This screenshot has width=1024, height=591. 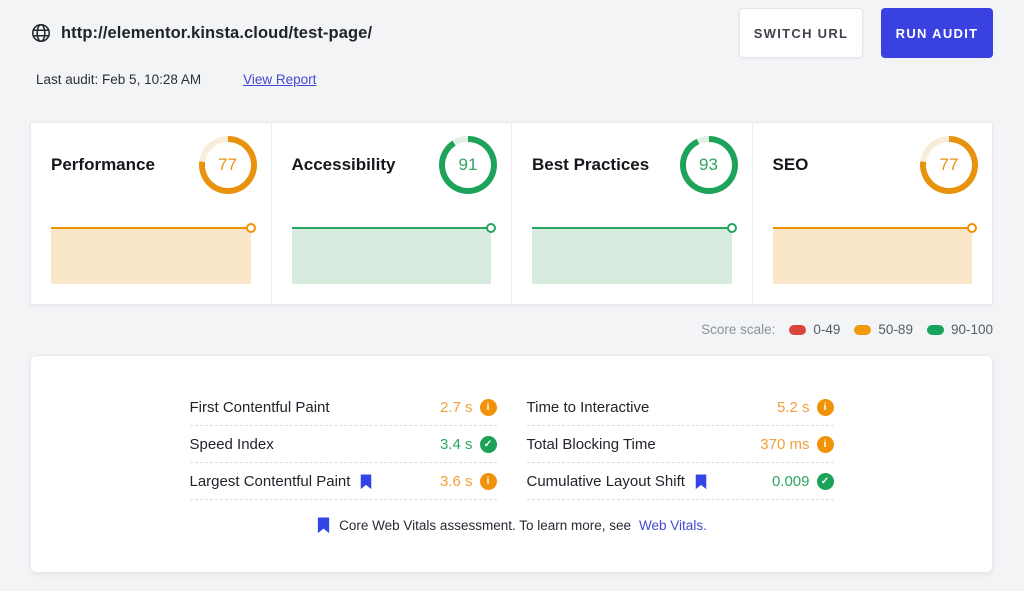 What do you see at coordinates (680, 407) in the screenshot?
I see `metric-row: Time to Interactive 5.2 s i` at bounding box center [680, 407].